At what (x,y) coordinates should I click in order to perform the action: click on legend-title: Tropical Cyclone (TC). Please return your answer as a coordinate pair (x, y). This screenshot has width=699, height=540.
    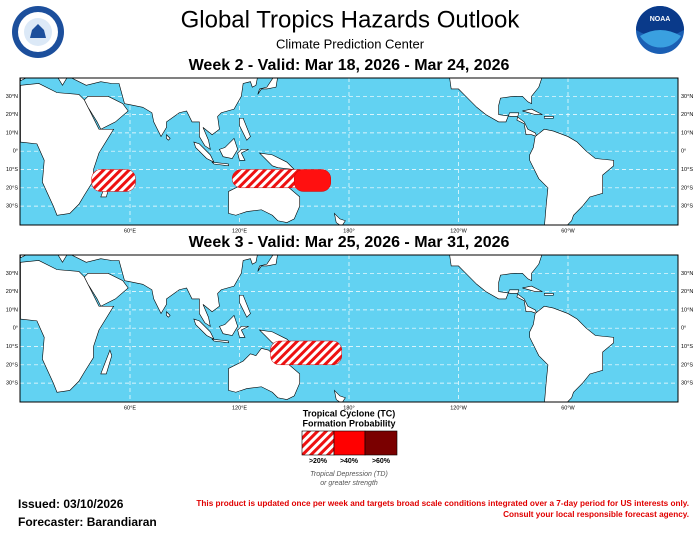
    Looking at the image, I should click on (349, 413).